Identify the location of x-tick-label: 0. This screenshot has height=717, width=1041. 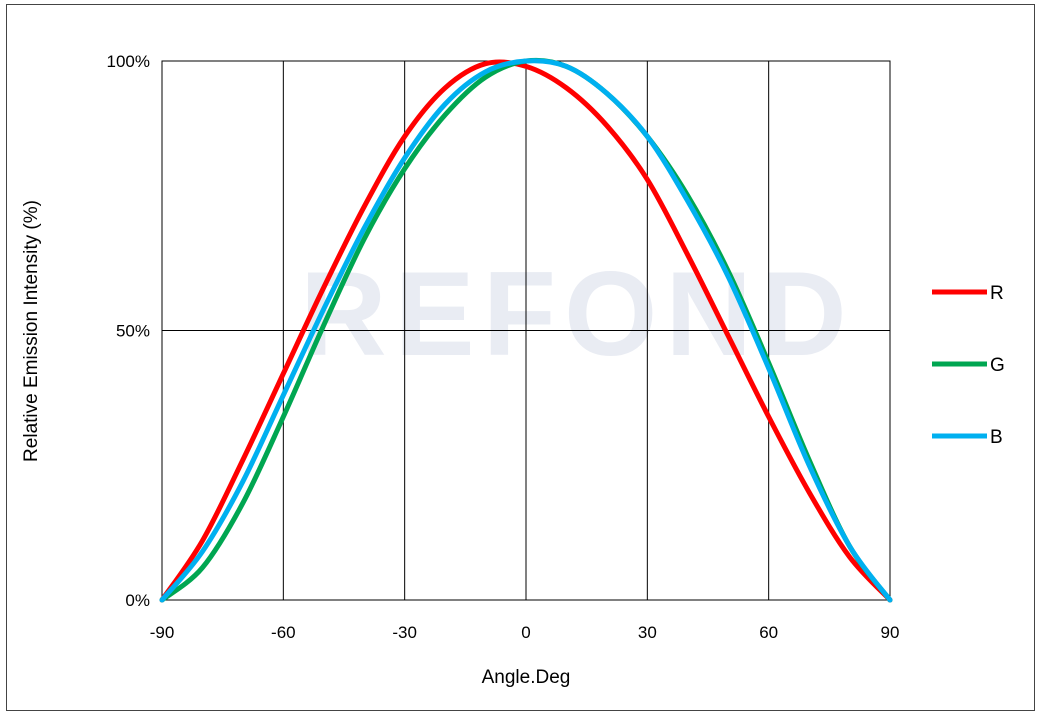
(525, 632).